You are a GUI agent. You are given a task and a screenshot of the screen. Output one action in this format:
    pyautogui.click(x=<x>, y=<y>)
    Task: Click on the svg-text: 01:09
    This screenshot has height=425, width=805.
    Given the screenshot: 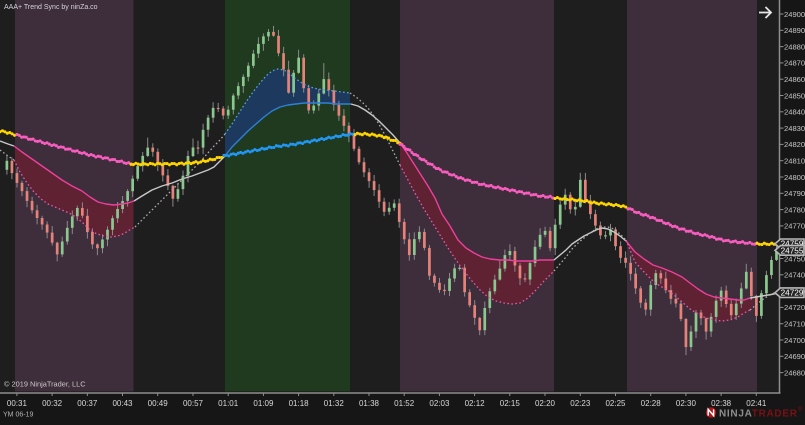 What is the action you would take?
    pyautogui.click(x=263, y=403)
    